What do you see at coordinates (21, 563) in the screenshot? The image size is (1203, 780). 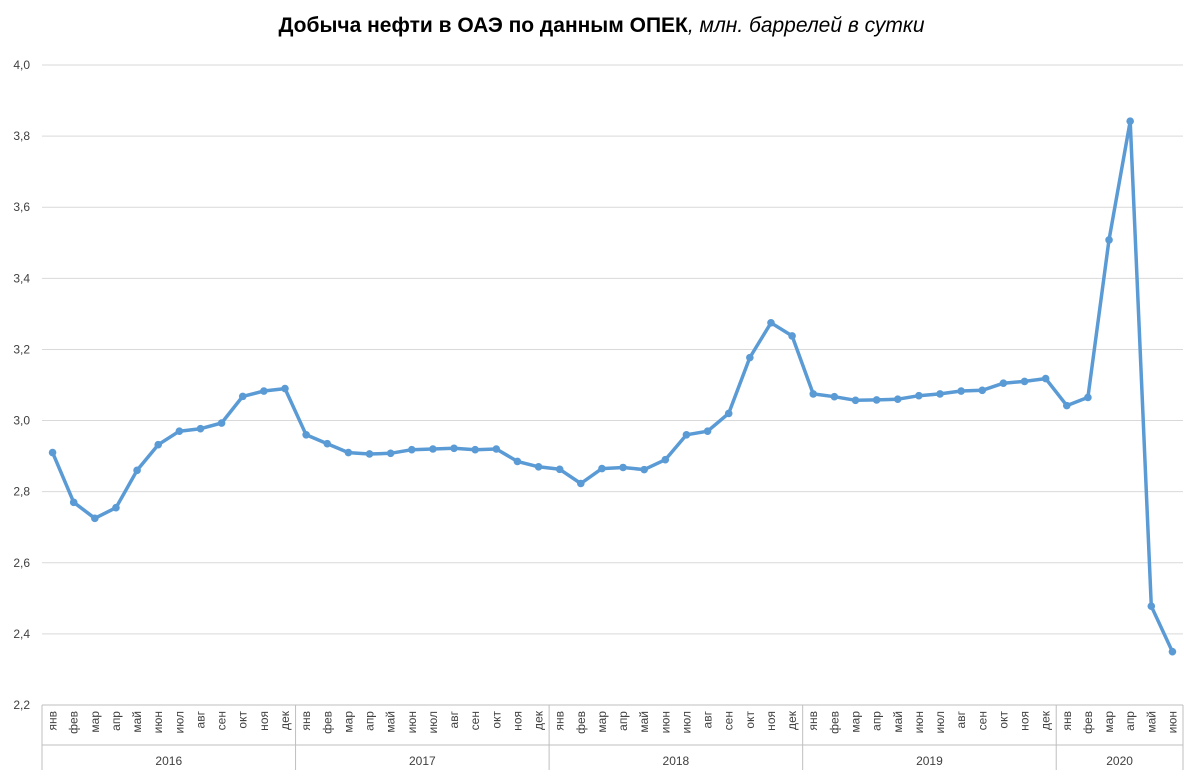 I see `y-tick-label: 2,6` at bounding box center [21, 563].